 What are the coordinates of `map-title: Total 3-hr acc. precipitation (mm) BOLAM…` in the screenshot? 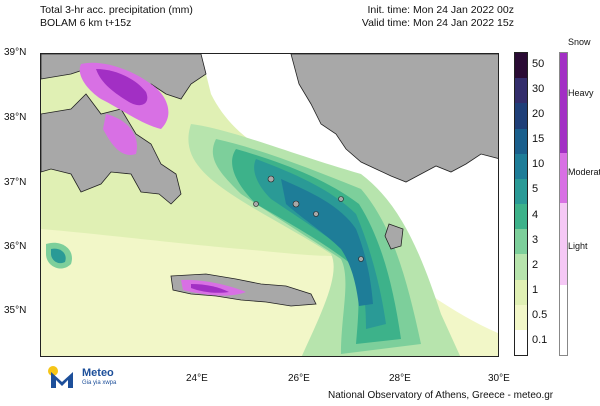 It's located at (116, 17).